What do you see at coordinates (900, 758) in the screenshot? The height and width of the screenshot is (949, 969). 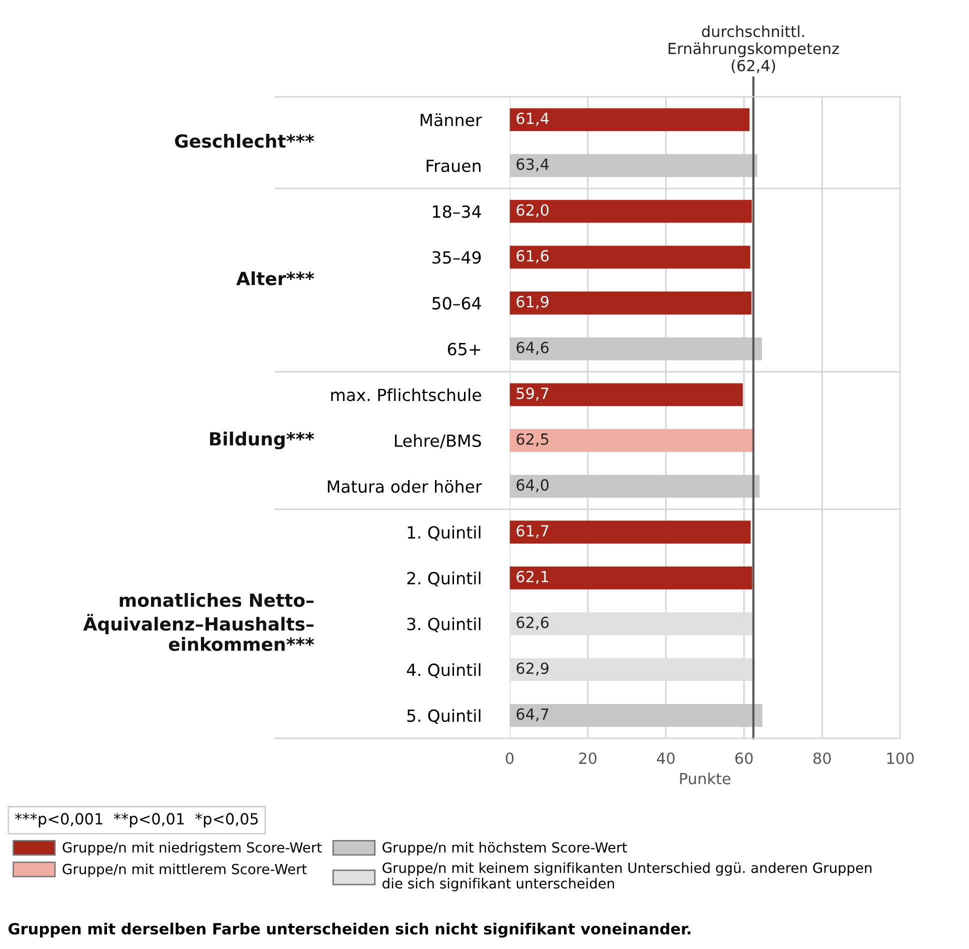 I see `x-tick-label: 100` at bounding box center [900, 758].